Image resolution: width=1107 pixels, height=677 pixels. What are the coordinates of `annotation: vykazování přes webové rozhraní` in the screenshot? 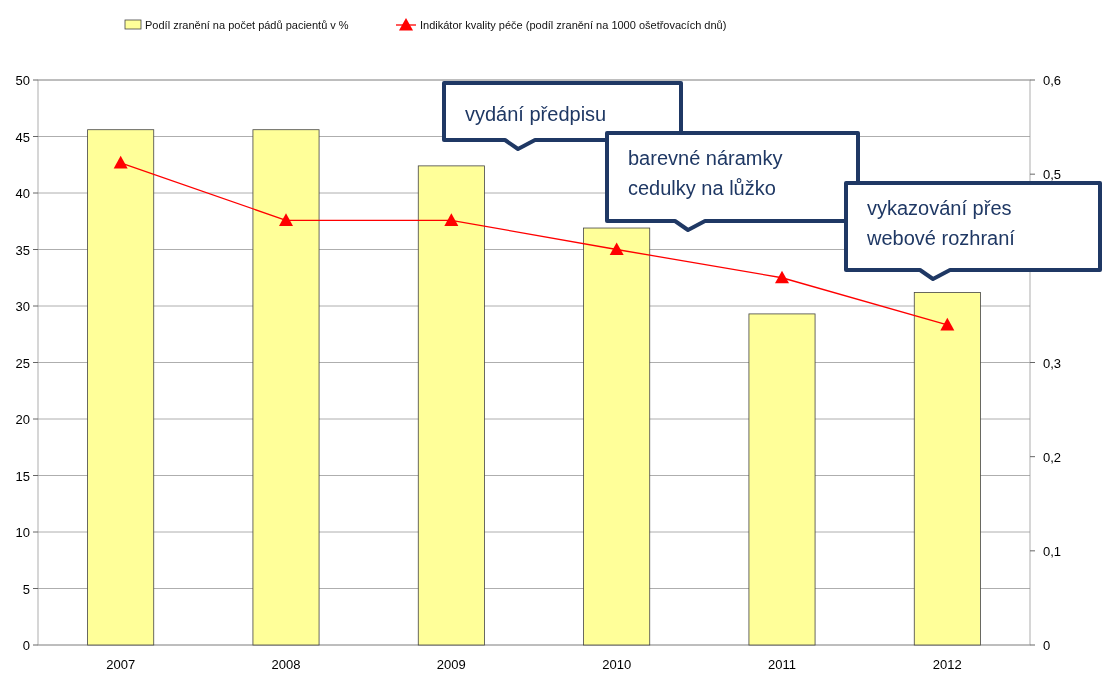 It's located at (941, 223).